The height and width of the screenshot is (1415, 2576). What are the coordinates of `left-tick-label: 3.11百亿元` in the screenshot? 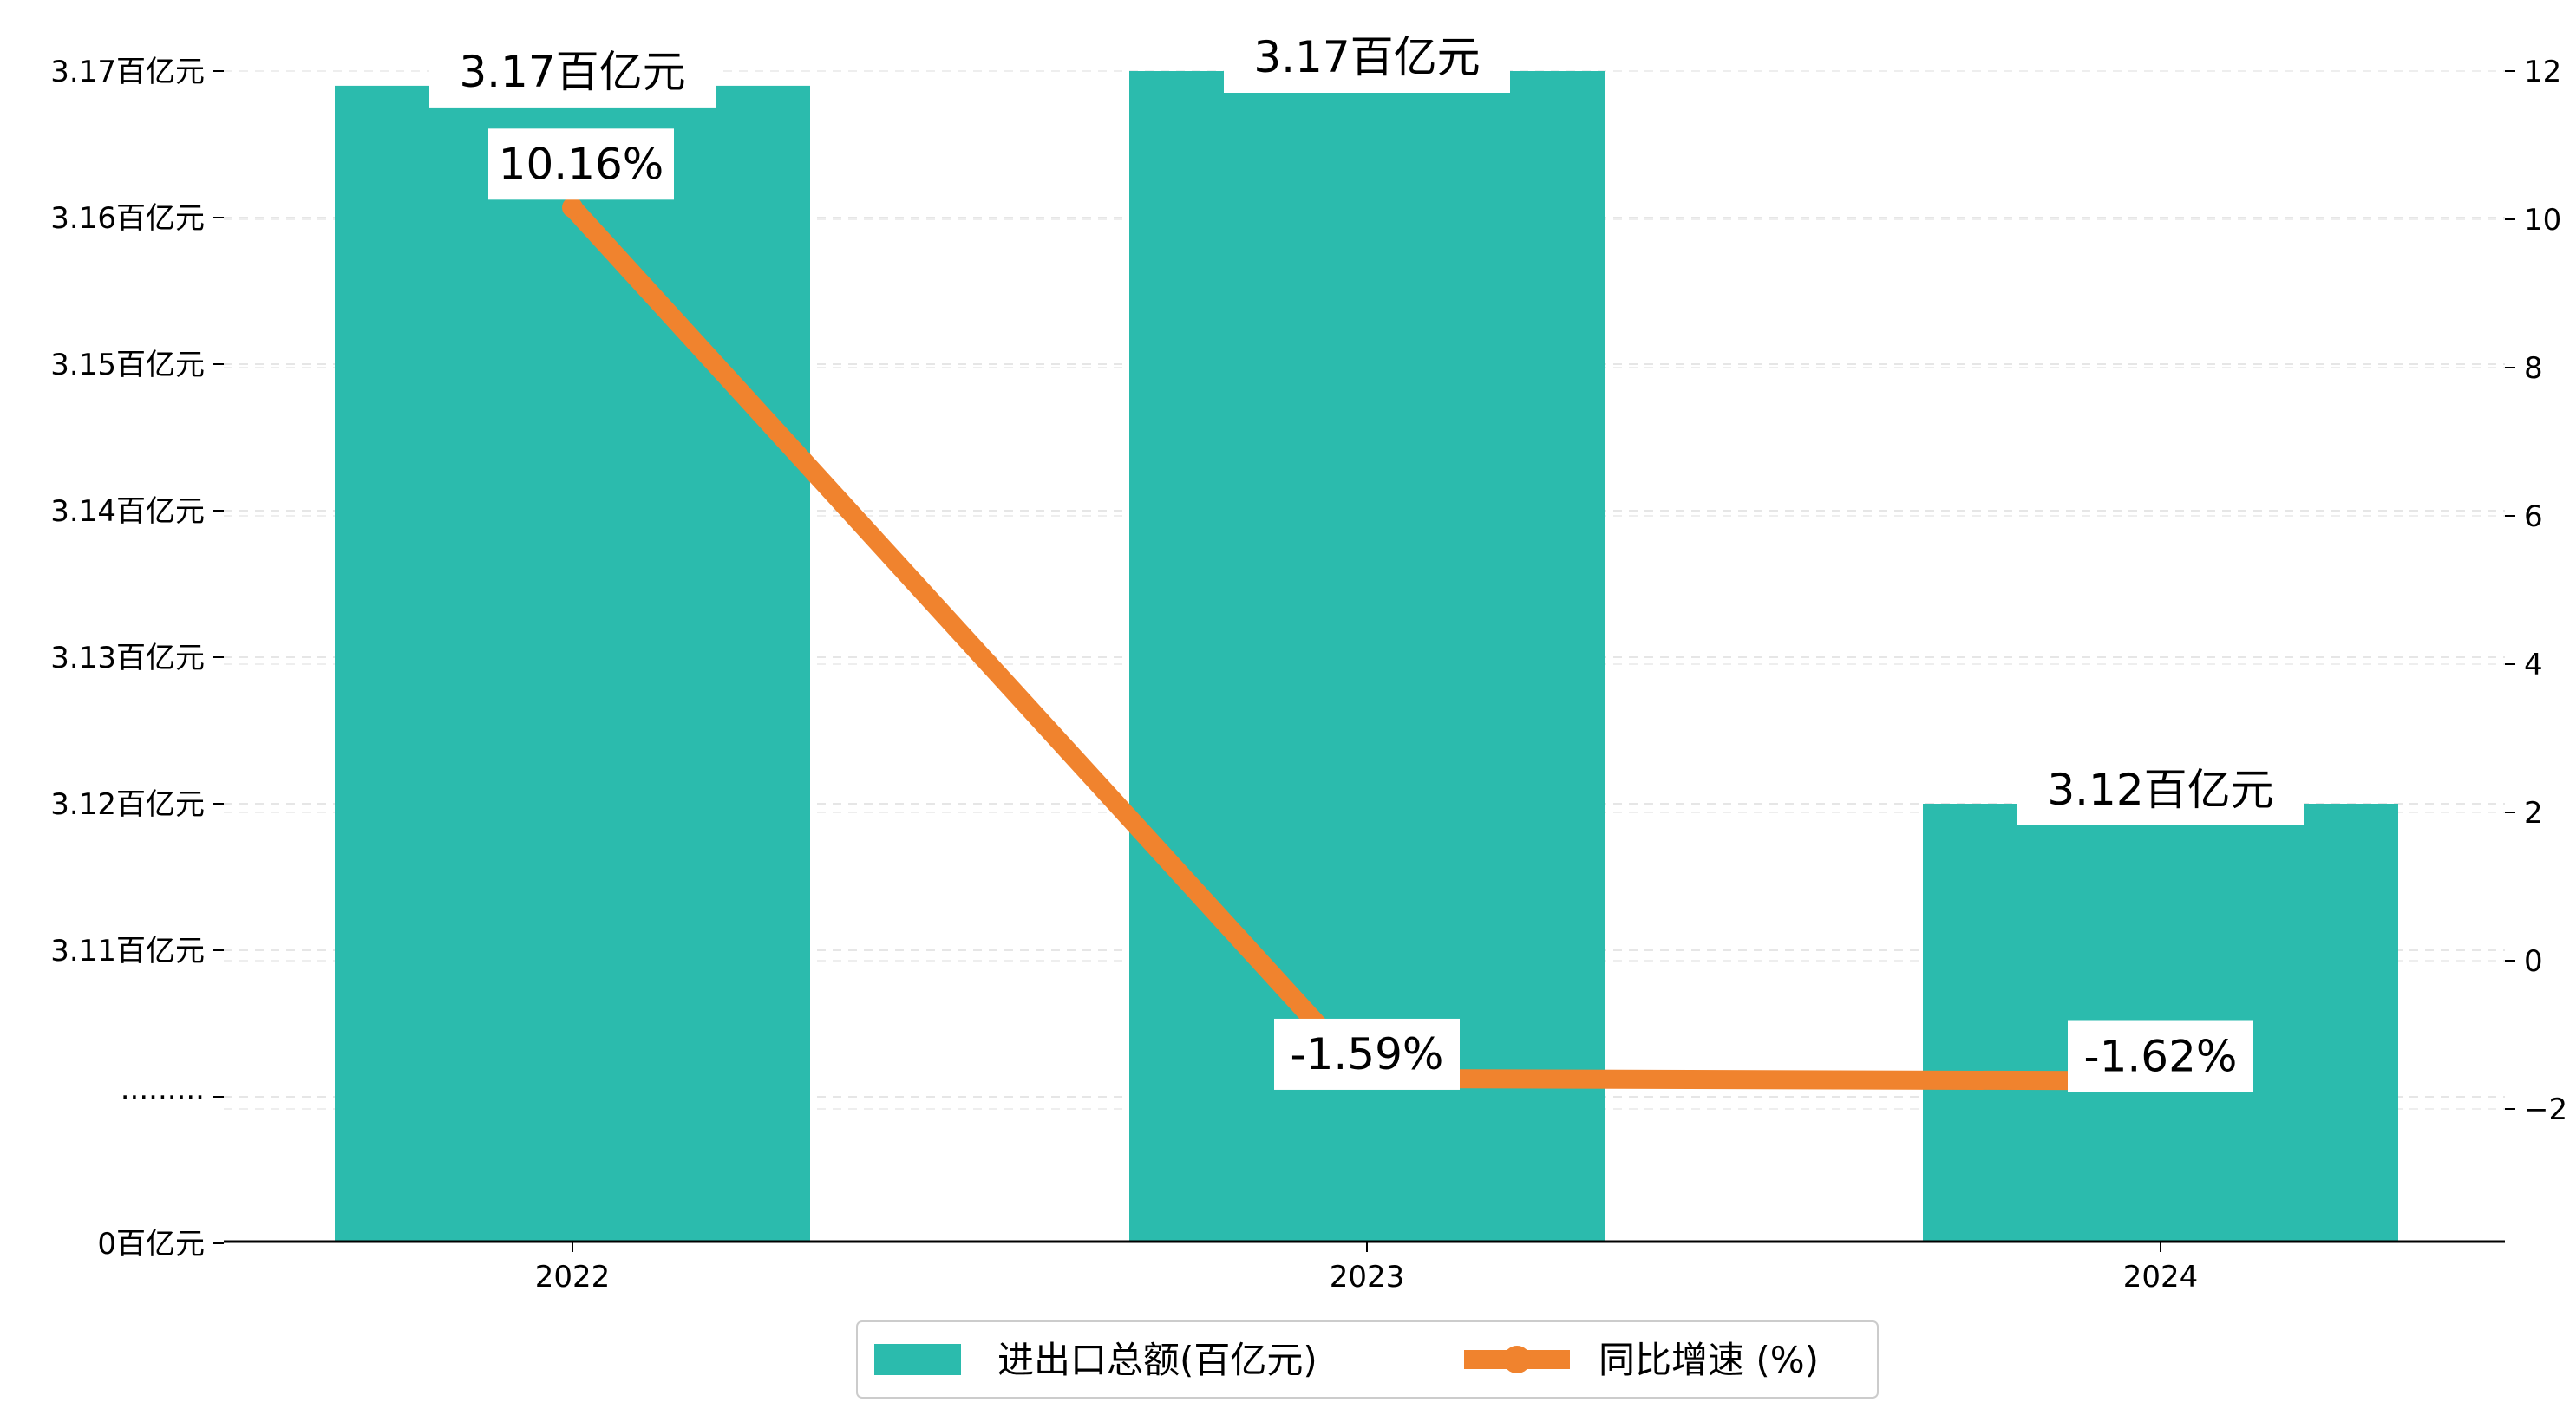 It's located at (127, 951).